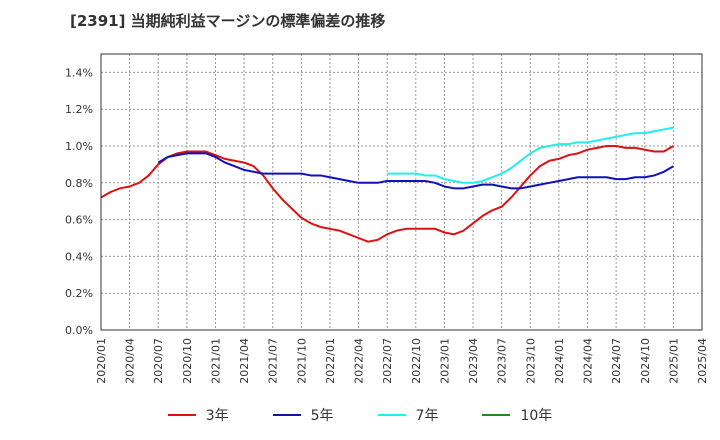 This screenshot has height=440, width=720. What do you see at coordinates (427, 416) in the screenshot?
I see `legend-label: 7年` at bounding box center [427, 416].